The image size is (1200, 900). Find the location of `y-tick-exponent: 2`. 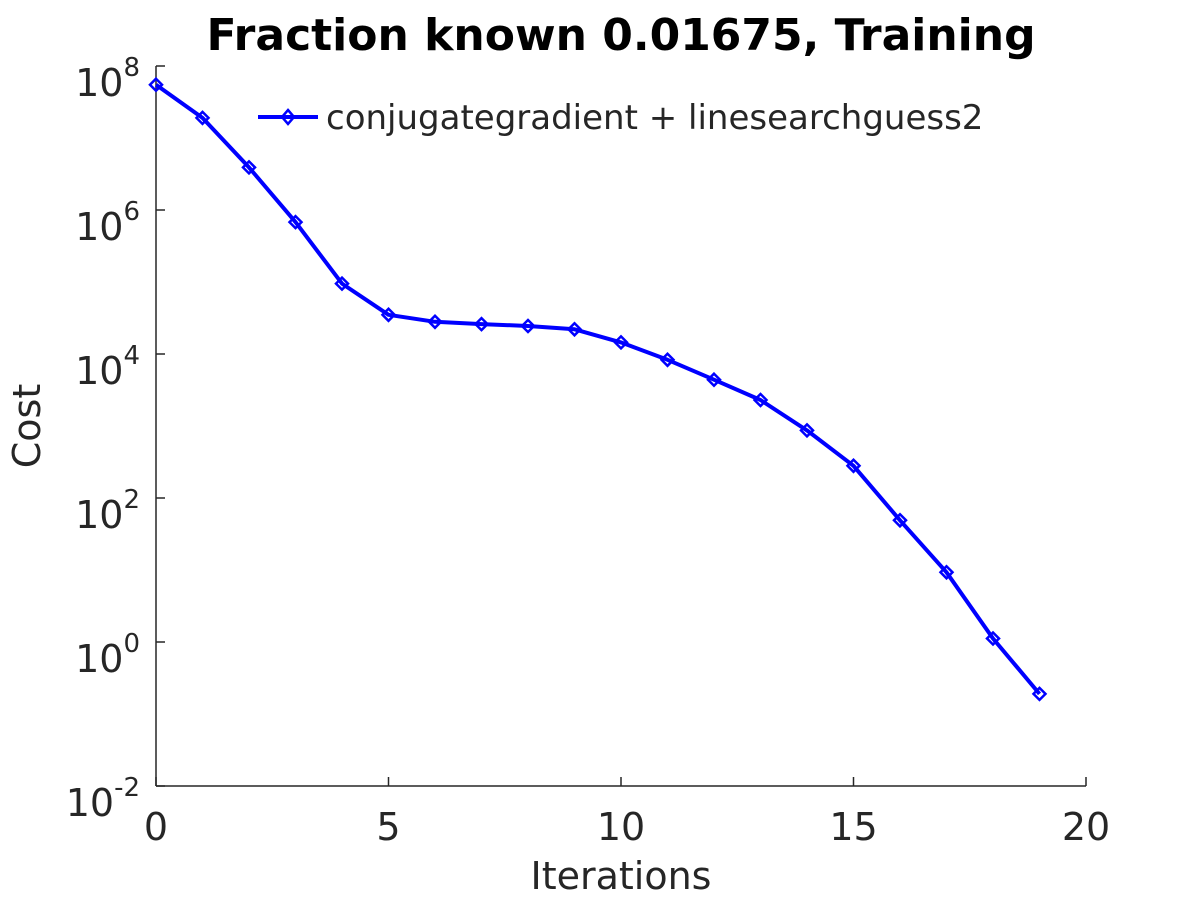

y-tick-exponent: 2 is located at coordinates (131, 500).